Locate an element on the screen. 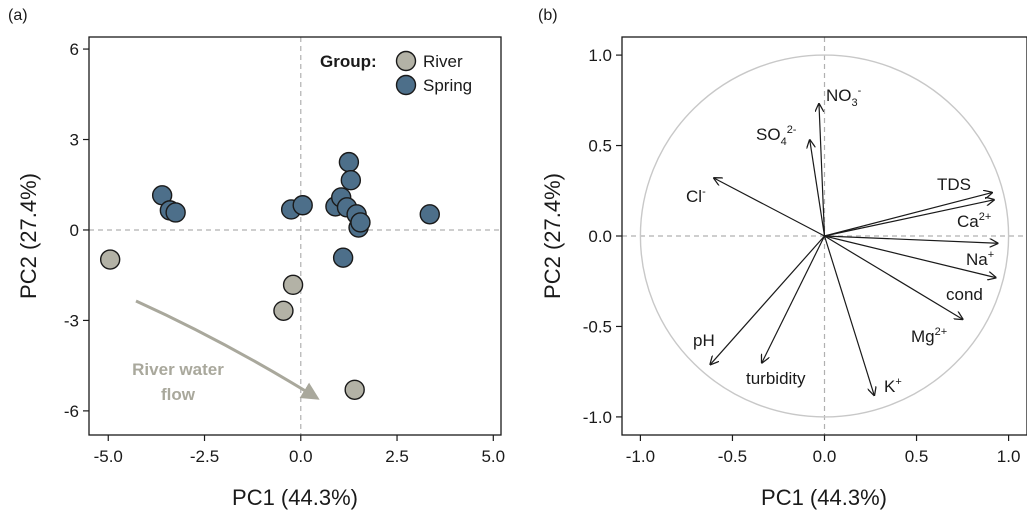  river-flow-arrow is located at coordinates (227, 349).